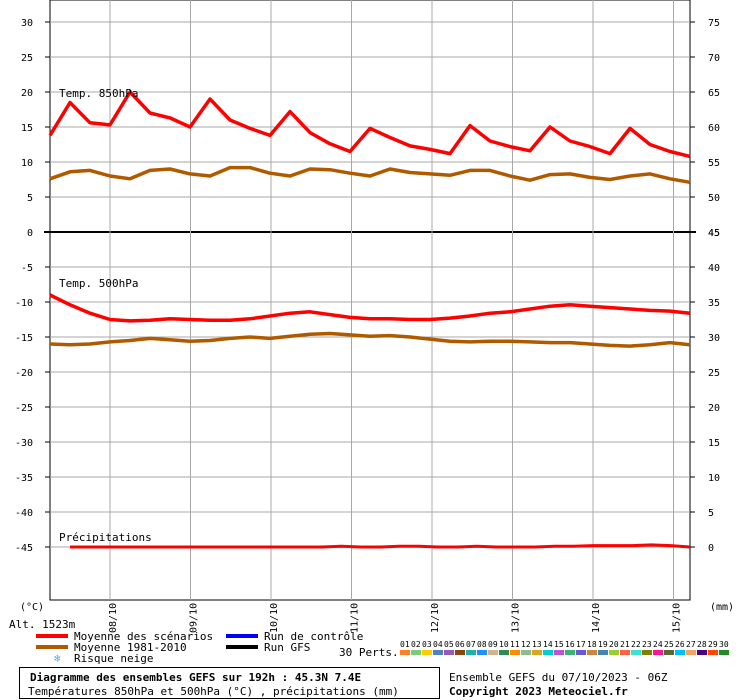  Describe the element at coordinates (105, 537) in the screenshot. I see `precip-label: Précipitations` at that location.